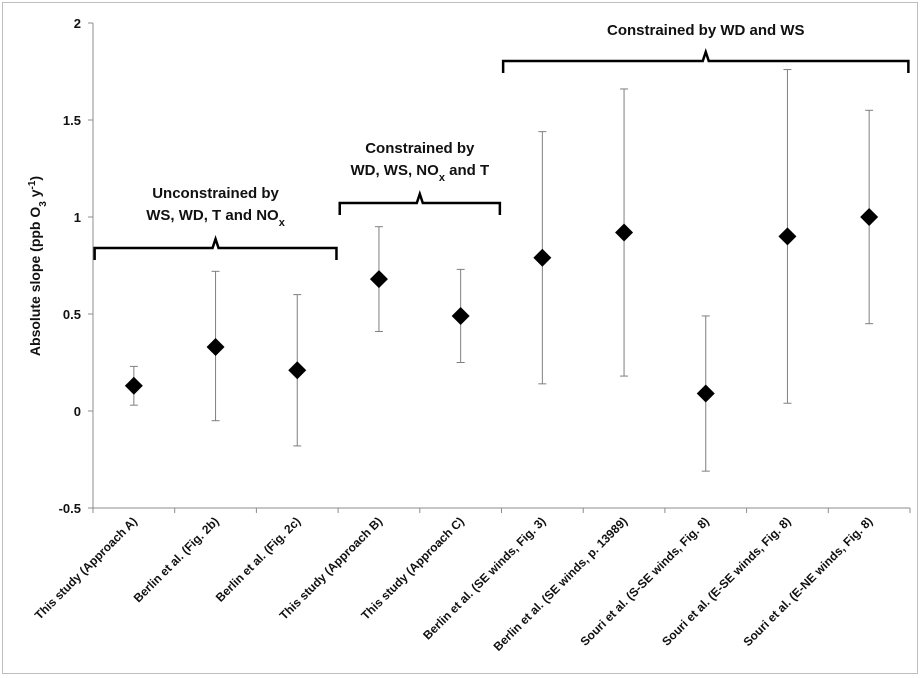 Image resolution: width=922 pixels, height=678 pixels. What do you see at coordinates (86, 568) in the screenshot?
I see `x-category-label: This study (Approach A)` at bounding box center [86, 568].